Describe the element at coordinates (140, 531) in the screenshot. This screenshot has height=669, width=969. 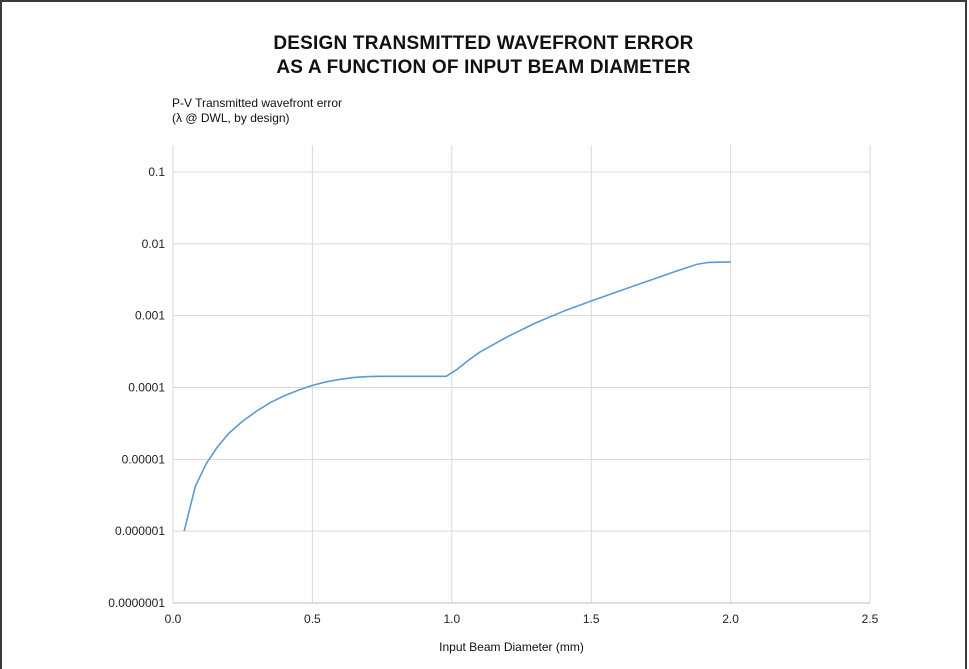
I see `y-tick-label: 0.000001` at that location.